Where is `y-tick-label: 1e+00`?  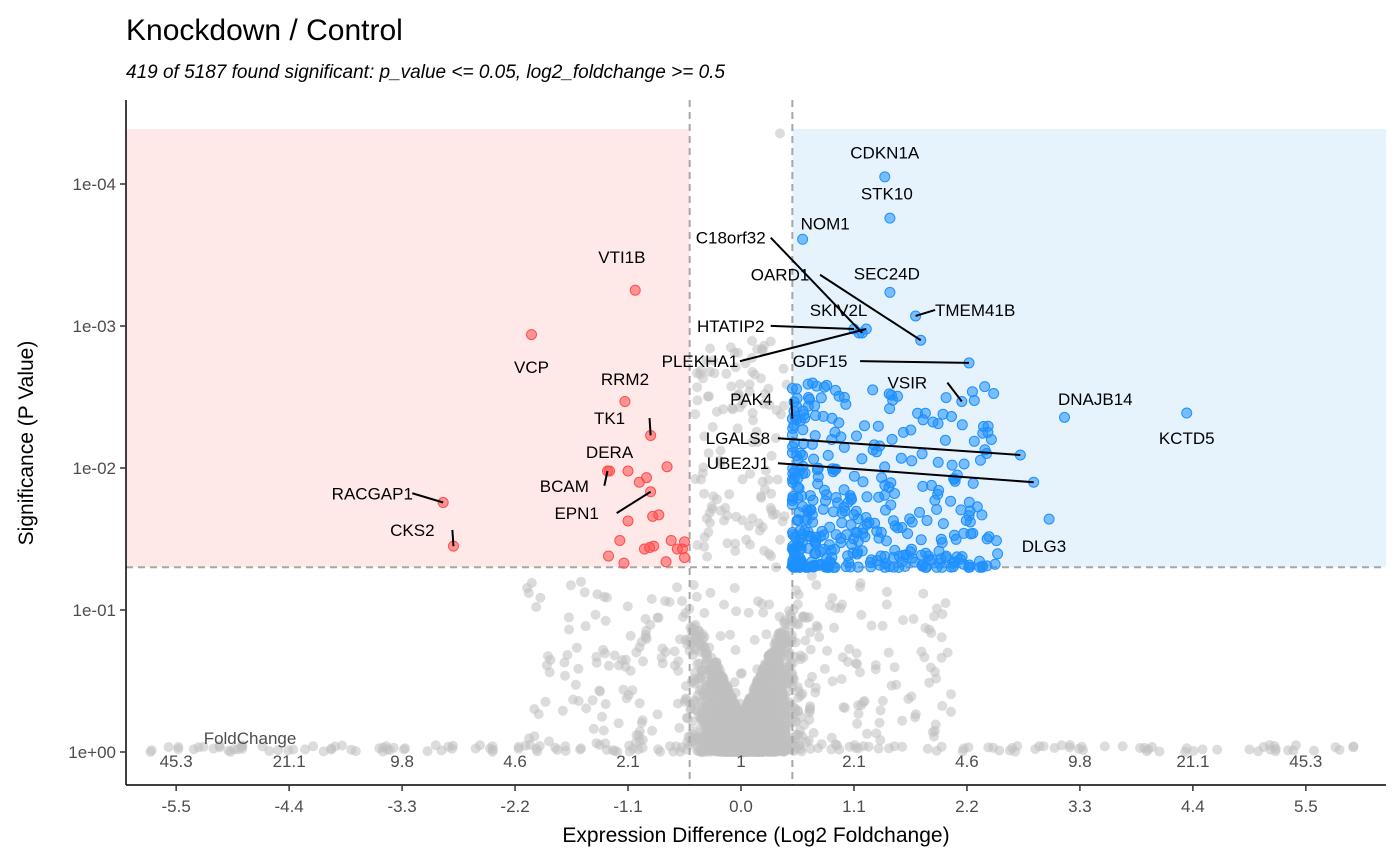
y-tick-label: 1e+00 is located at coordinates (92, 752).